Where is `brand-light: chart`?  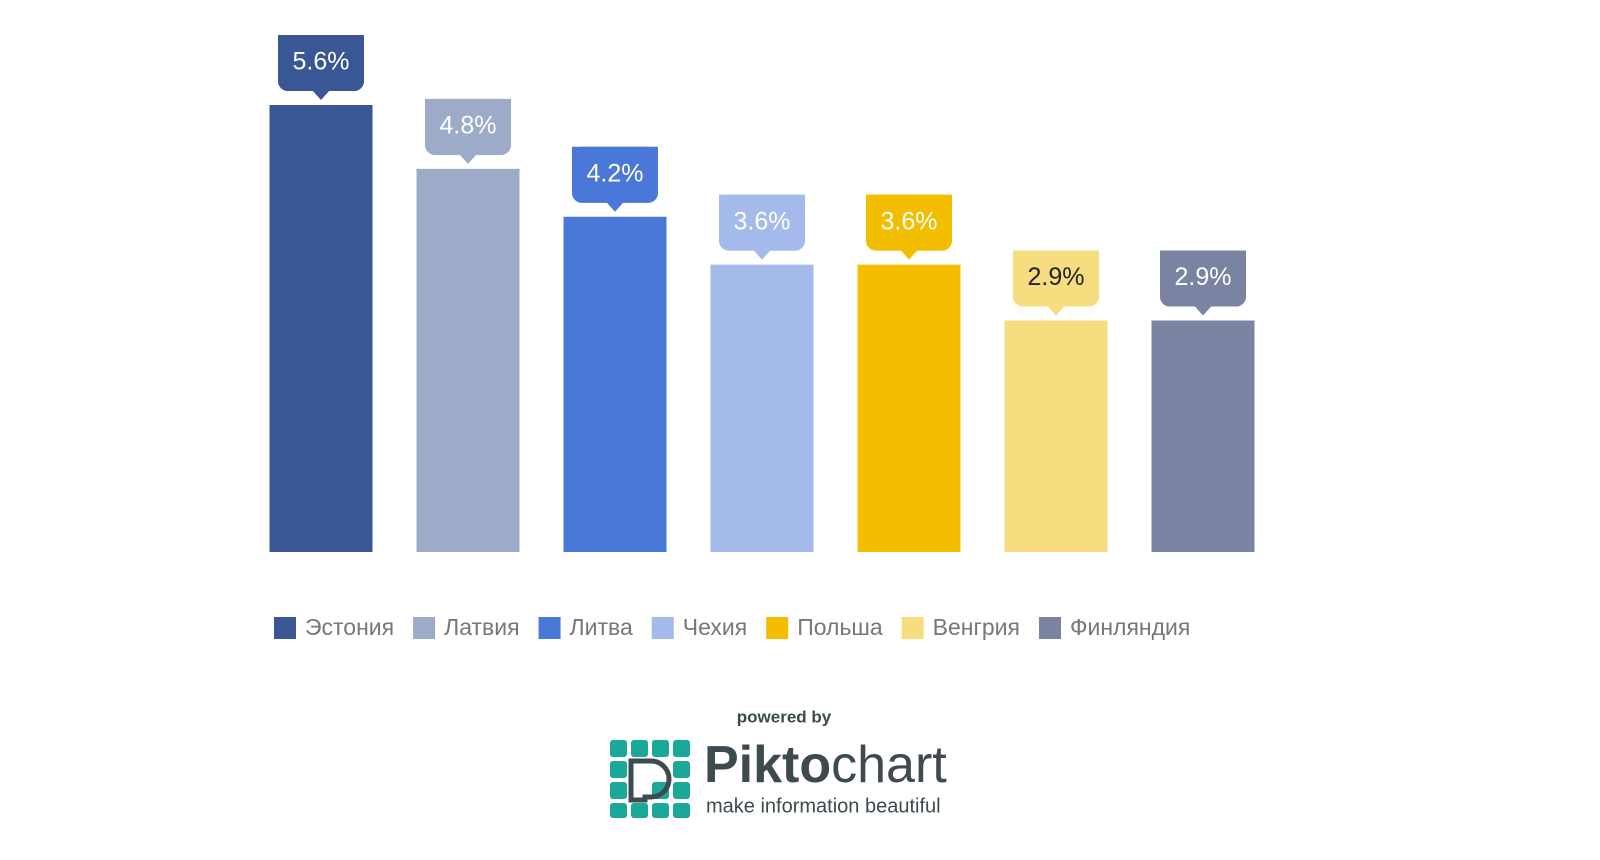
brand-light: chart is located at coordinates (889, 765).